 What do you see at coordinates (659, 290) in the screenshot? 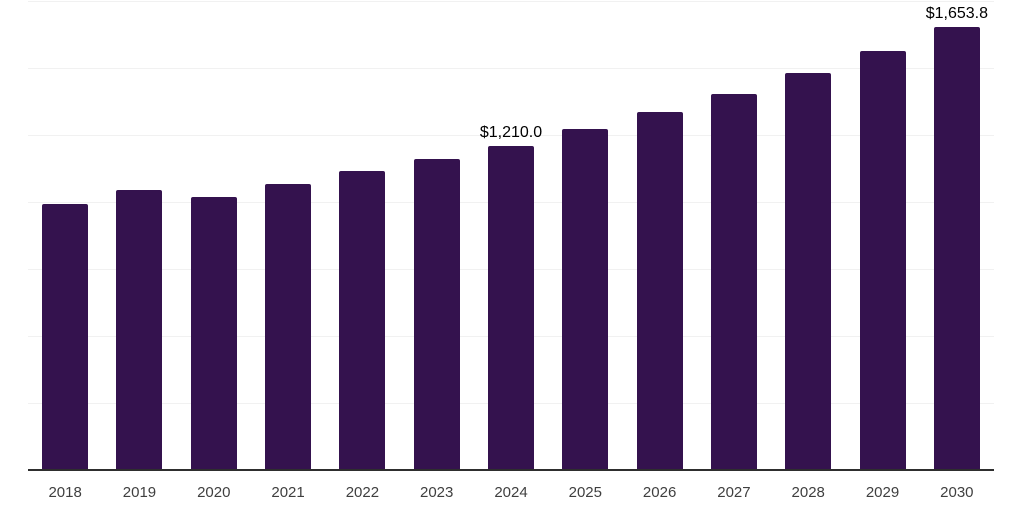
I see `bar-2026` at bounding box center [659, 290].